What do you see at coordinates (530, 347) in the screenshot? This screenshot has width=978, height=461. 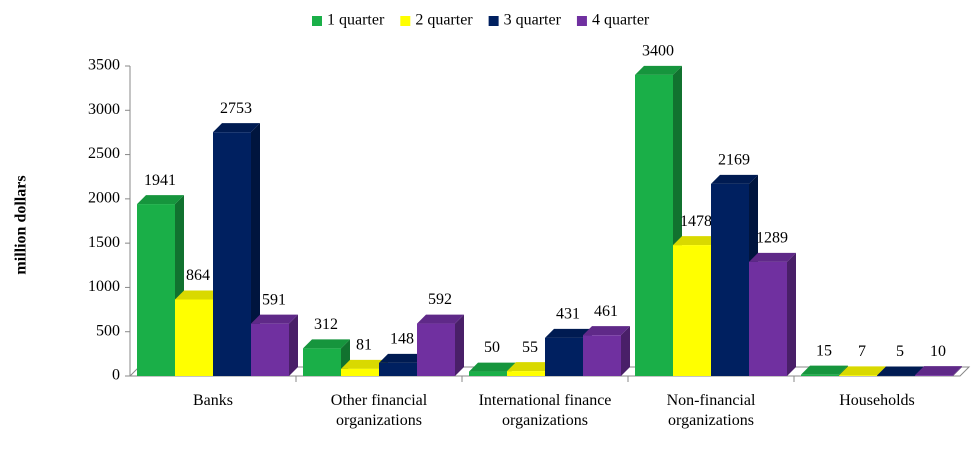 I see `data-label: 55` at bounding box center [530, 347].